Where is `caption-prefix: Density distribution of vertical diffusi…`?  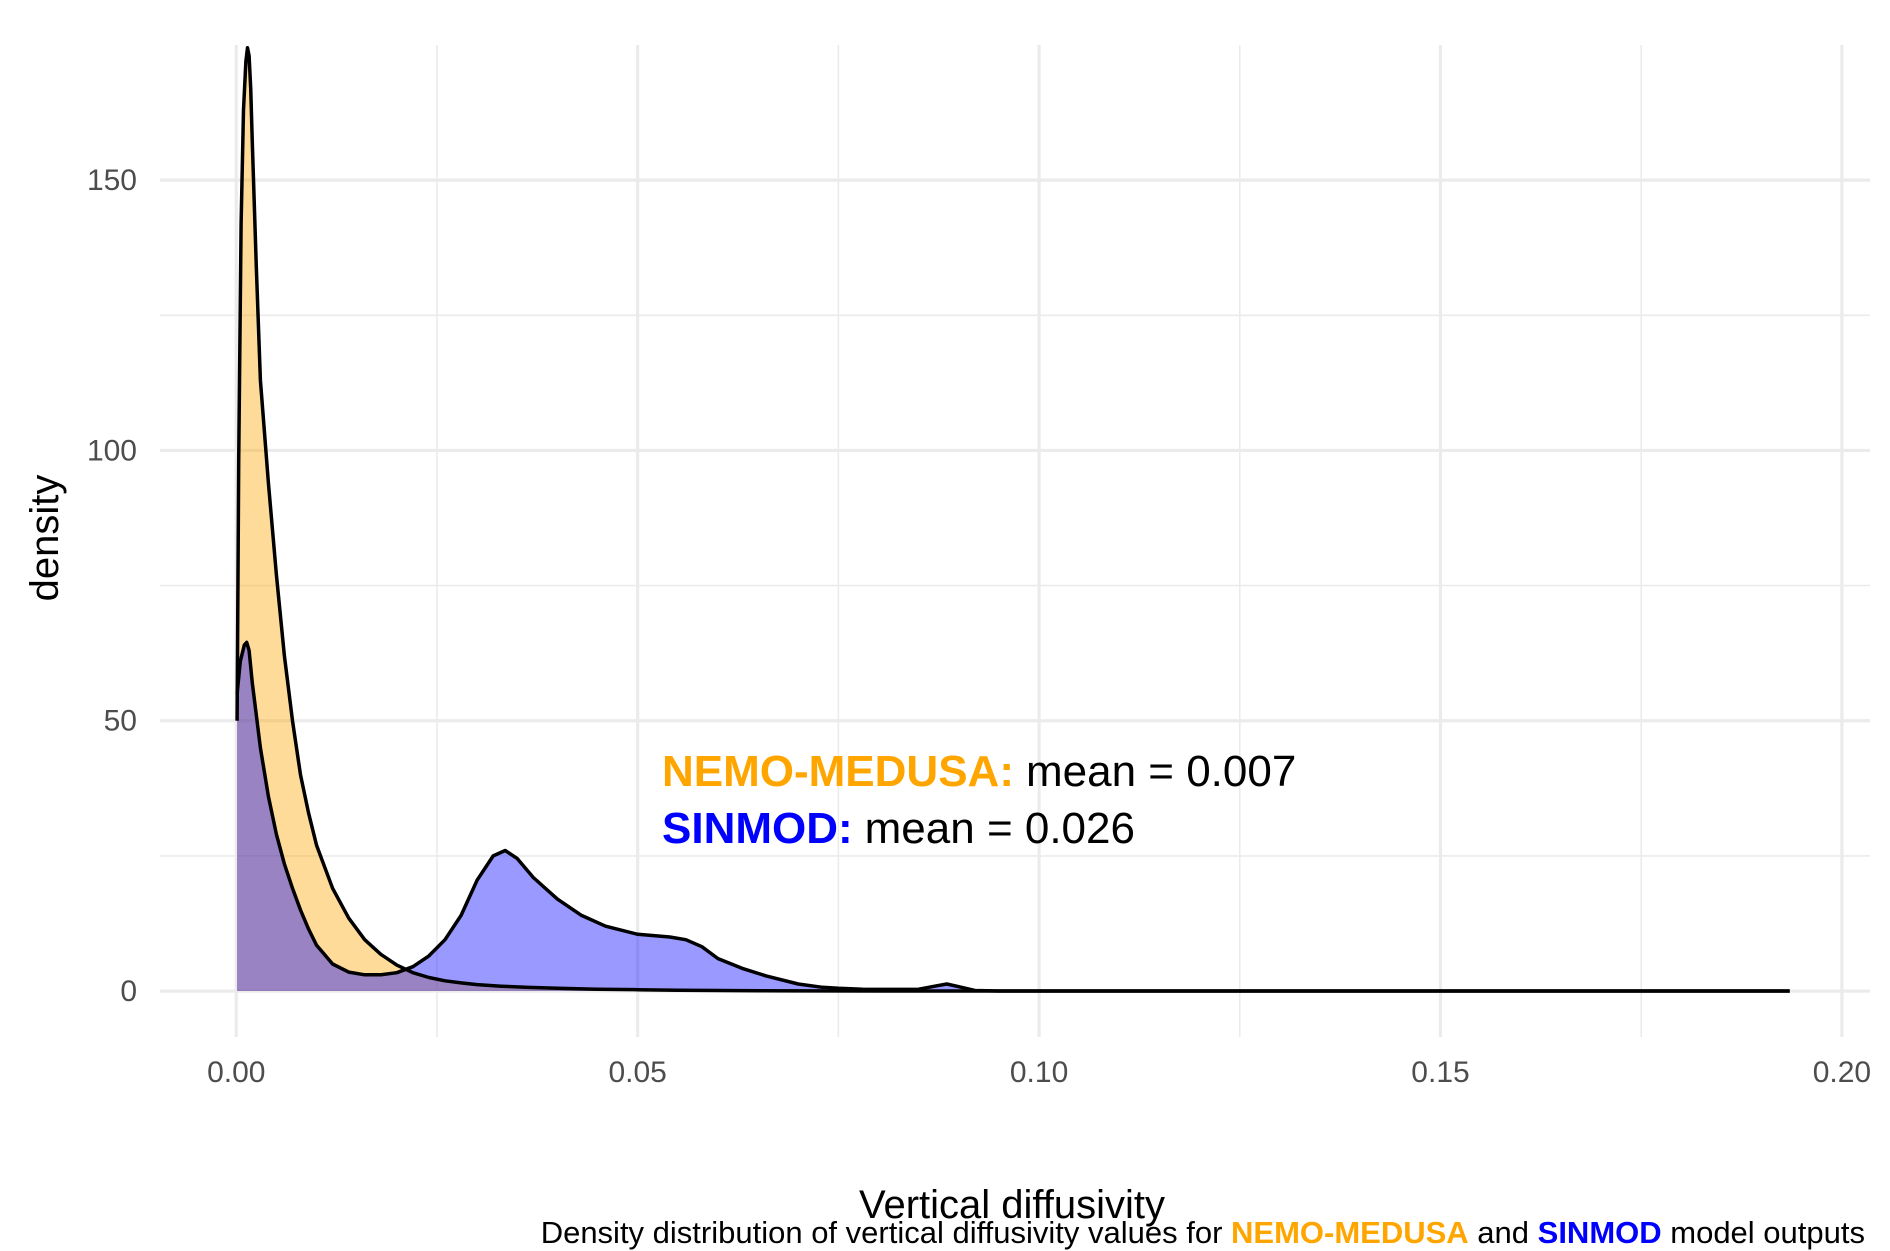 caption-prefix: Density distribution of vertical diffusi… is located at coordinates (886, 1232).